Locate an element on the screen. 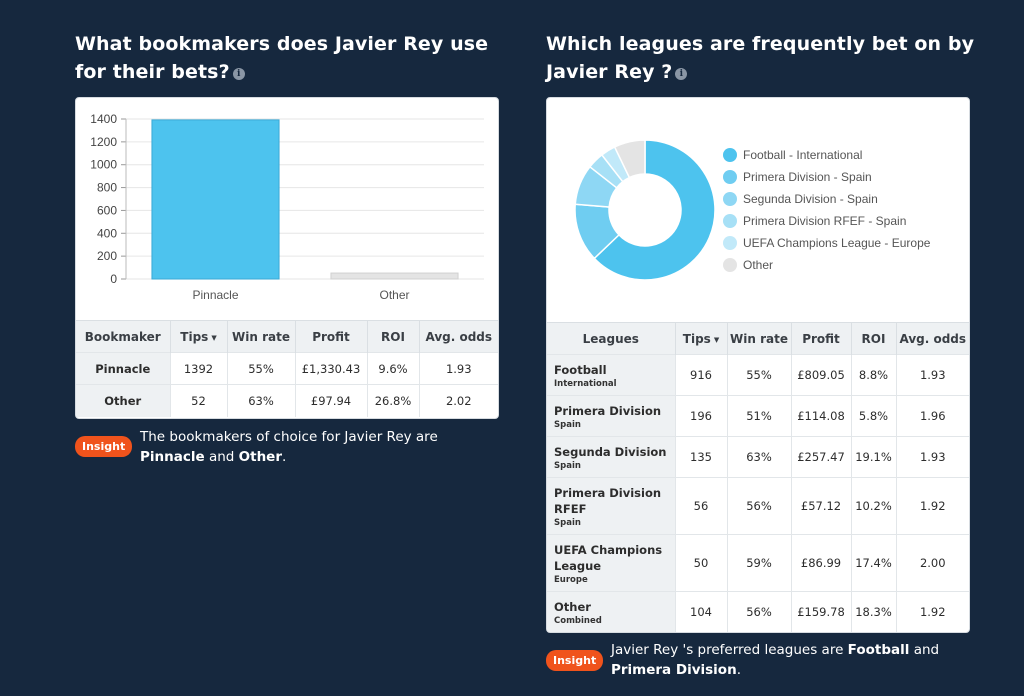  legend-item: Football - International is located at coordinates (792, 155).